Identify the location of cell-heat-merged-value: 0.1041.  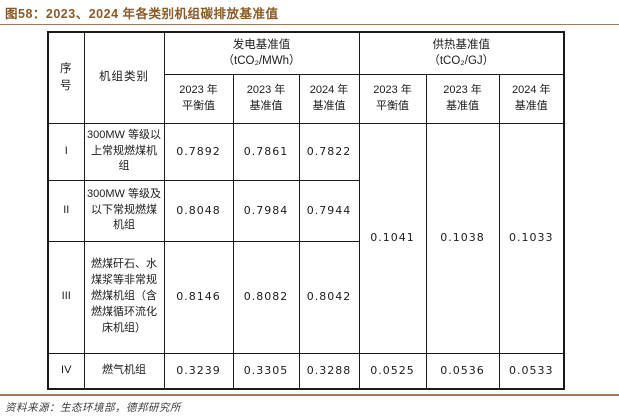
(392, 238).